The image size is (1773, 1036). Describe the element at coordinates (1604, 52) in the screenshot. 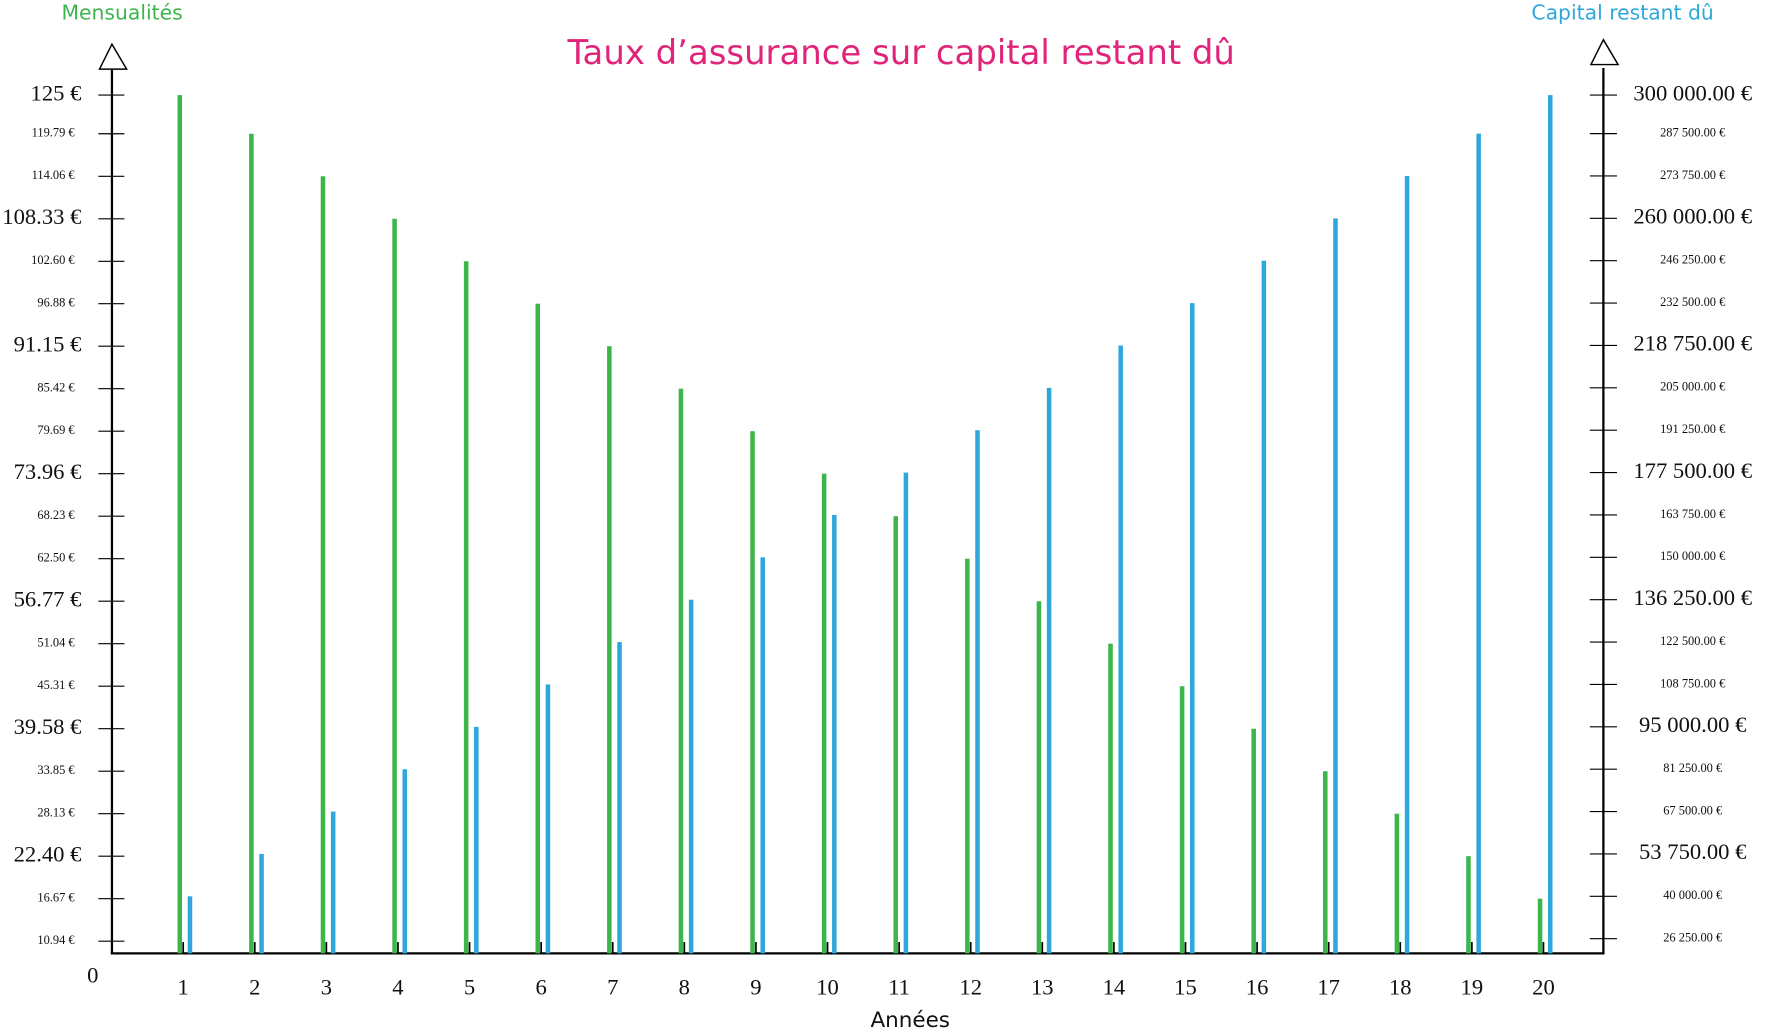

I see `y2-axis-arrow` at that location.